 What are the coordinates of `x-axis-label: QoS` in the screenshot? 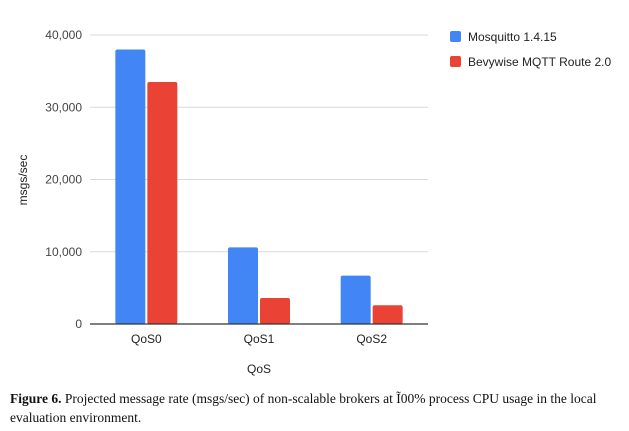 It's located at (259, 369).